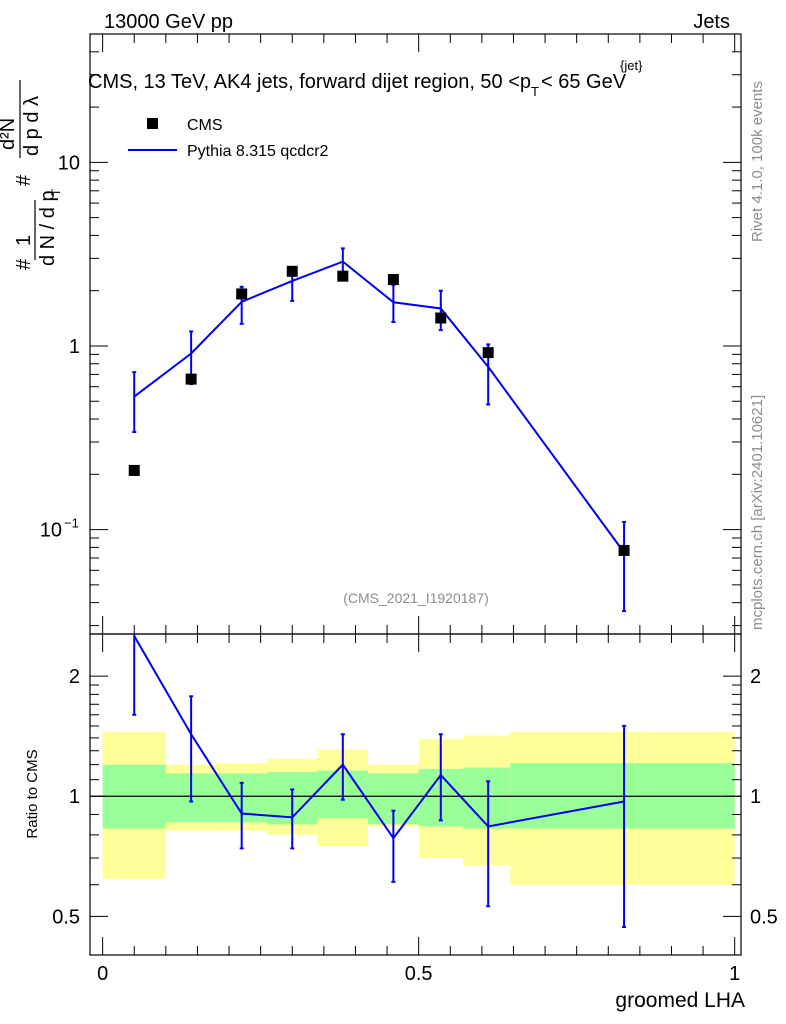  What do you see at coordinates (764, 917) in the screenshot?
I see `ratio-y-tick-label-right: 0.5` at bounding box center [764, 917].